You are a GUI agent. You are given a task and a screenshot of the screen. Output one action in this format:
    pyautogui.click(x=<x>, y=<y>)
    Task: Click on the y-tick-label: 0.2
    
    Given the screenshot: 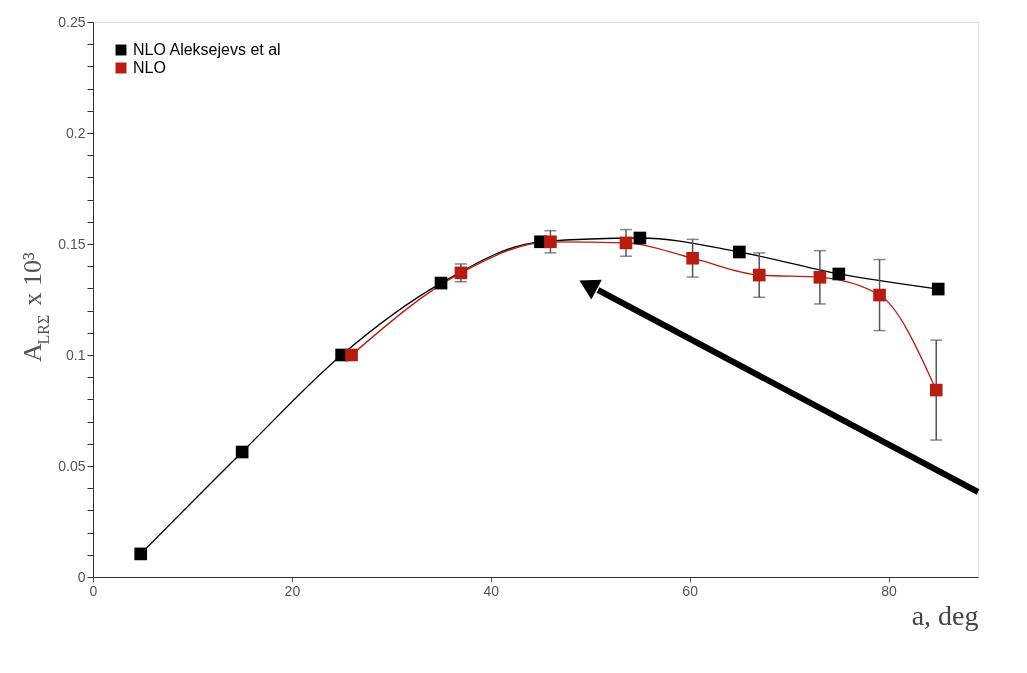 What is the action you would take?
    pyautogui.click(x=76, y=132)
    